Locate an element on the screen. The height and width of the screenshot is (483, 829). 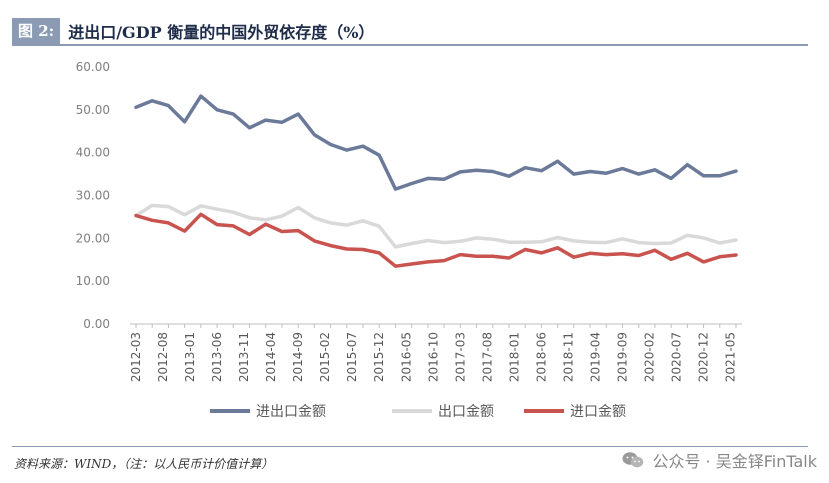
wechat-icon is located at coordinates (633, 460).